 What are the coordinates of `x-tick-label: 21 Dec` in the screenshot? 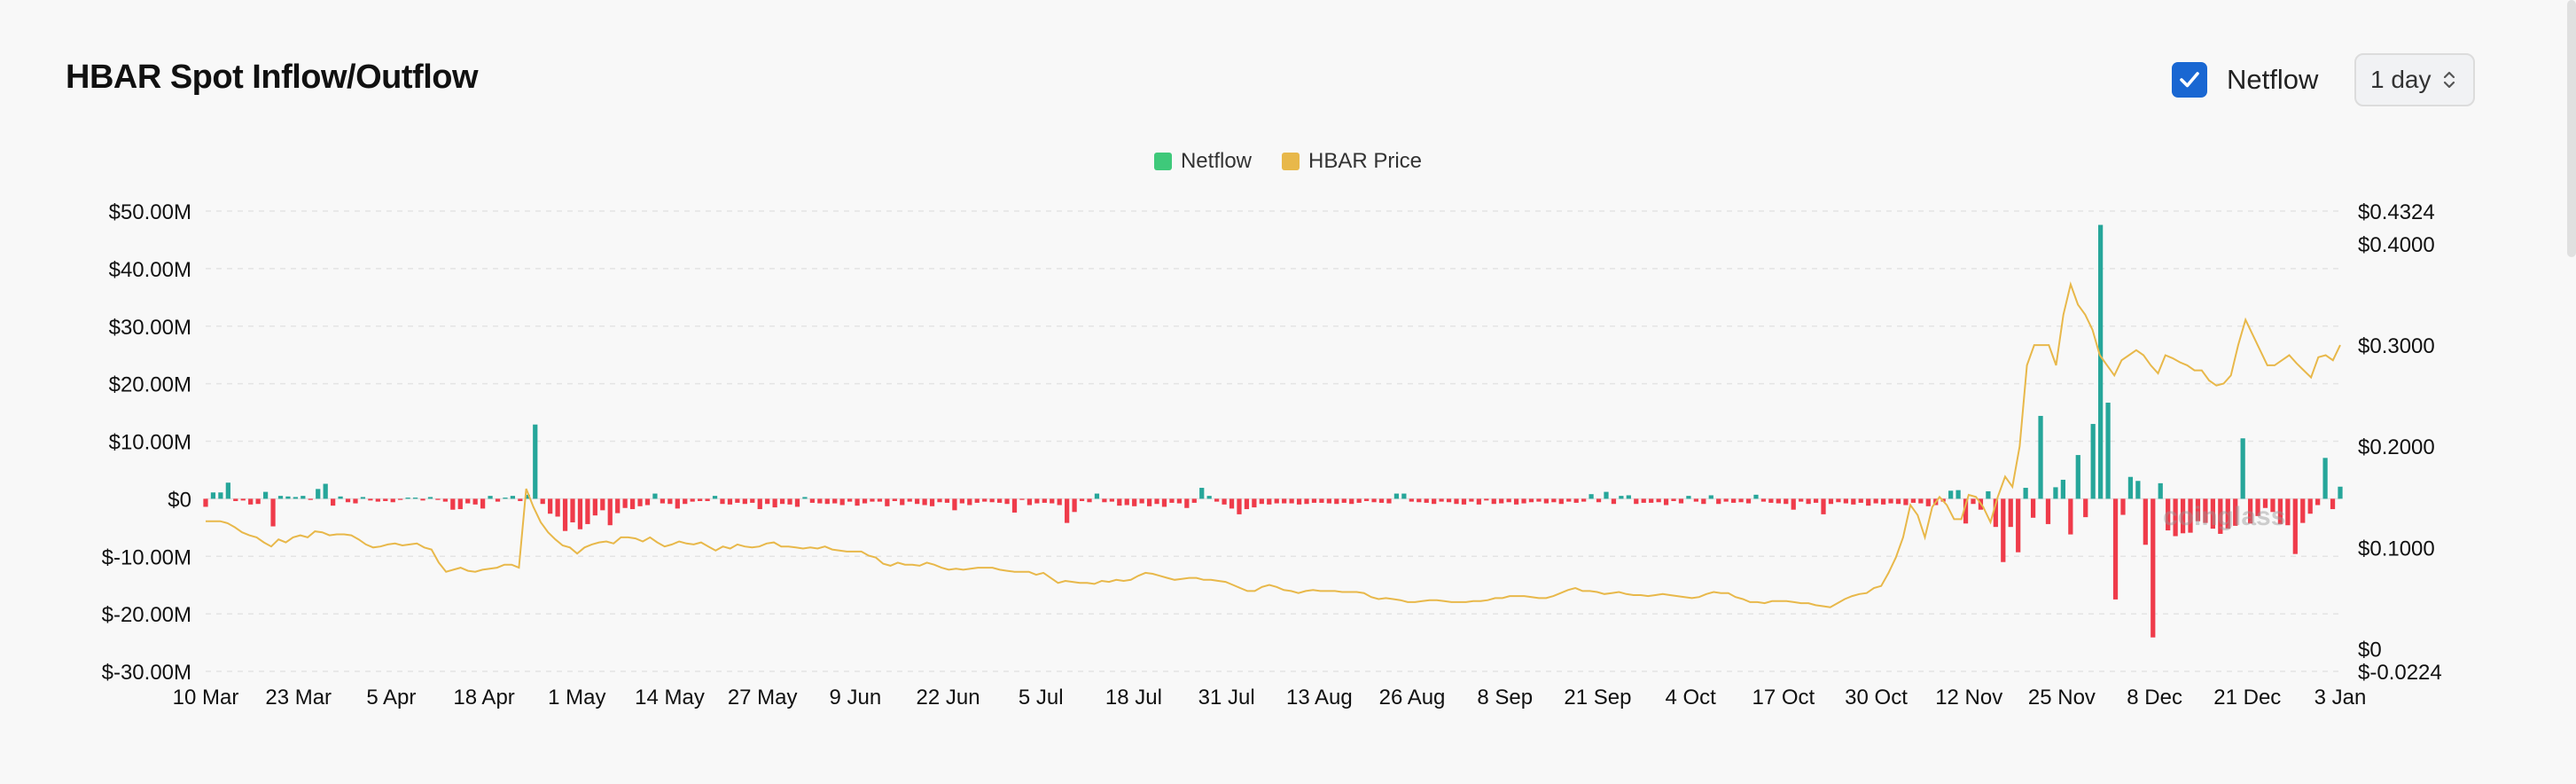 It's located at (2247, 698).